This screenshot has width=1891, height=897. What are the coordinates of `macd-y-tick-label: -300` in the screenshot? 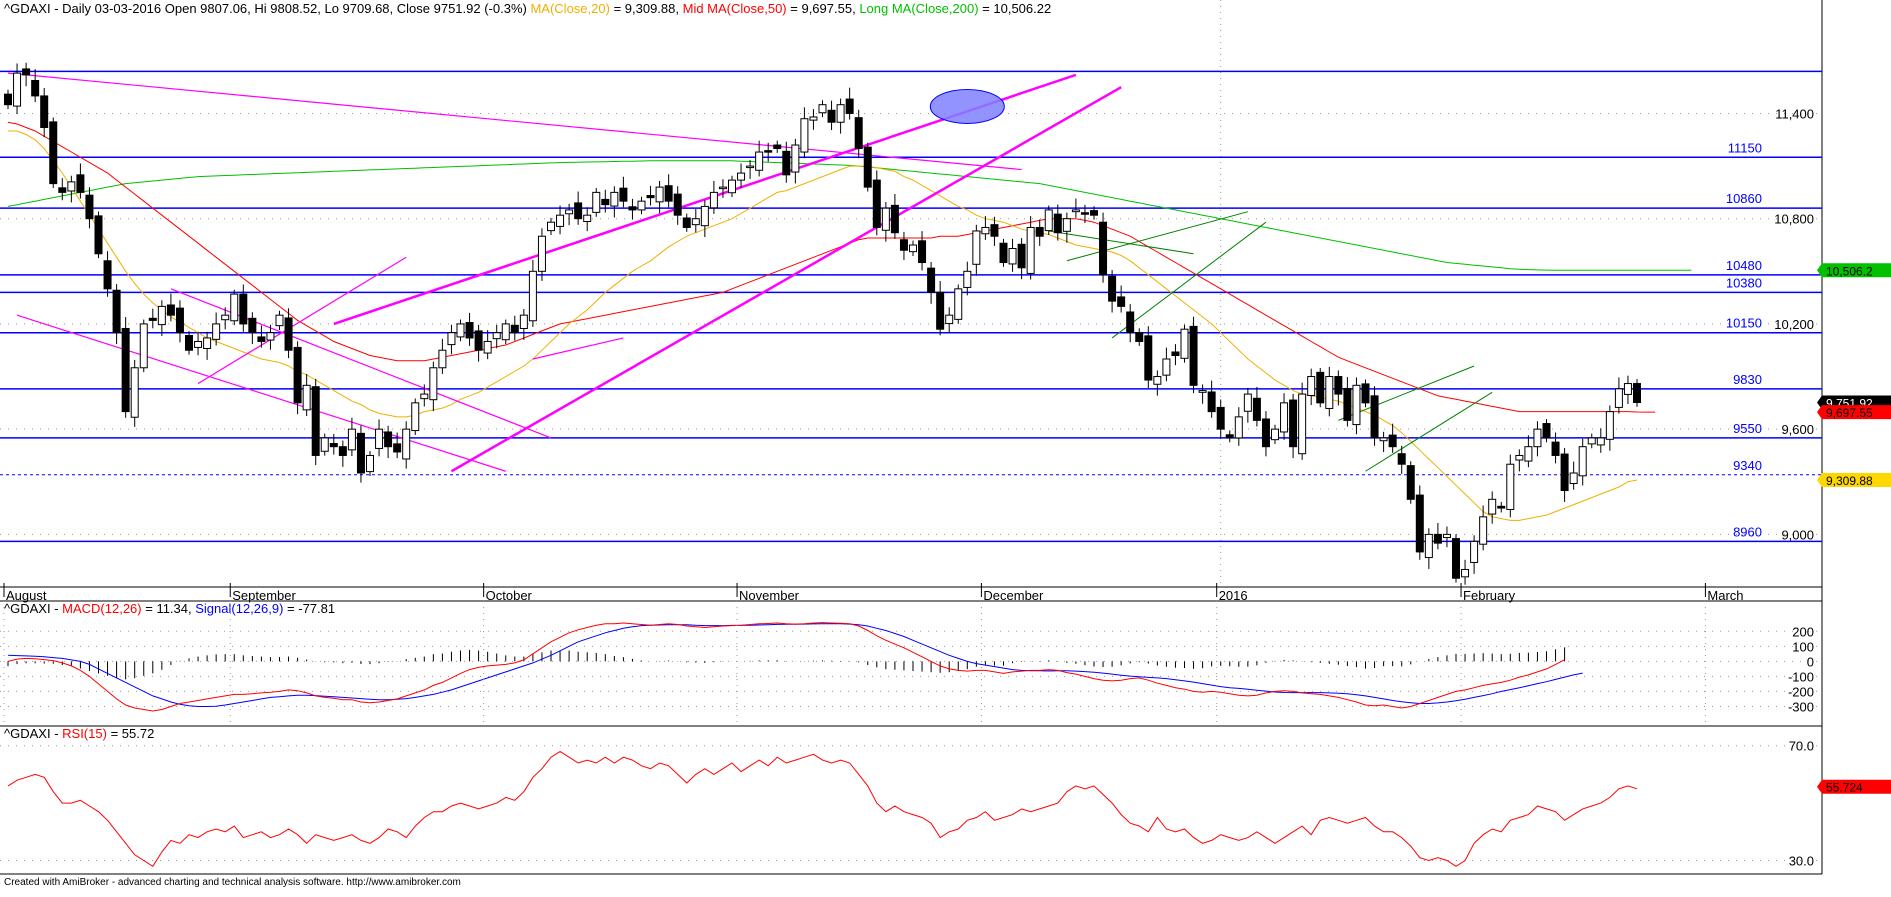 It's located at (1801, 706).